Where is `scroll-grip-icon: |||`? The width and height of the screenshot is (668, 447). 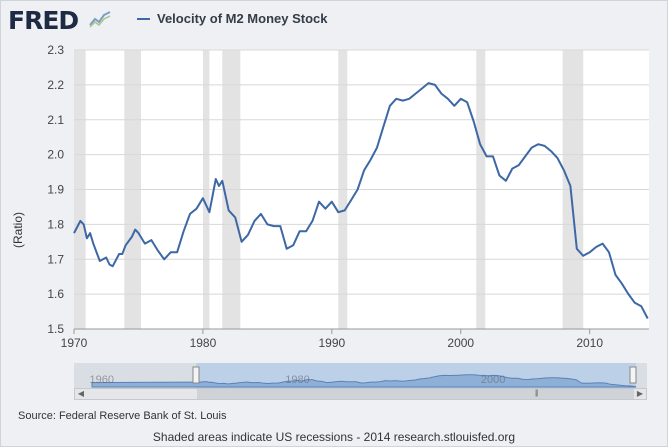
scroll-grip-icon: ||| is located at coordinates (537, 393).